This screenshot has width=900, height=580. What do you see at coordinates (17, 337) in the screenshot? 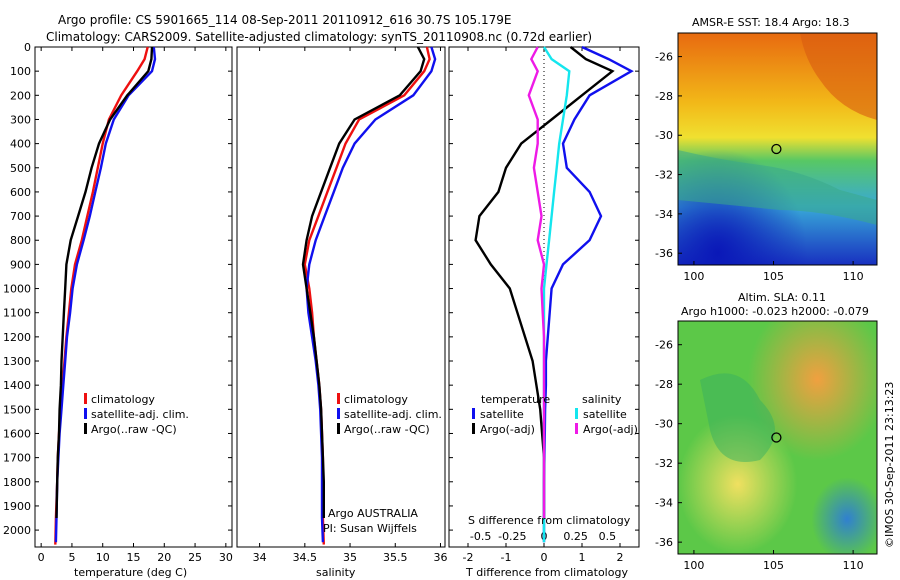
I see `y-tick-label: 1200` at bounding box center [17, 337].